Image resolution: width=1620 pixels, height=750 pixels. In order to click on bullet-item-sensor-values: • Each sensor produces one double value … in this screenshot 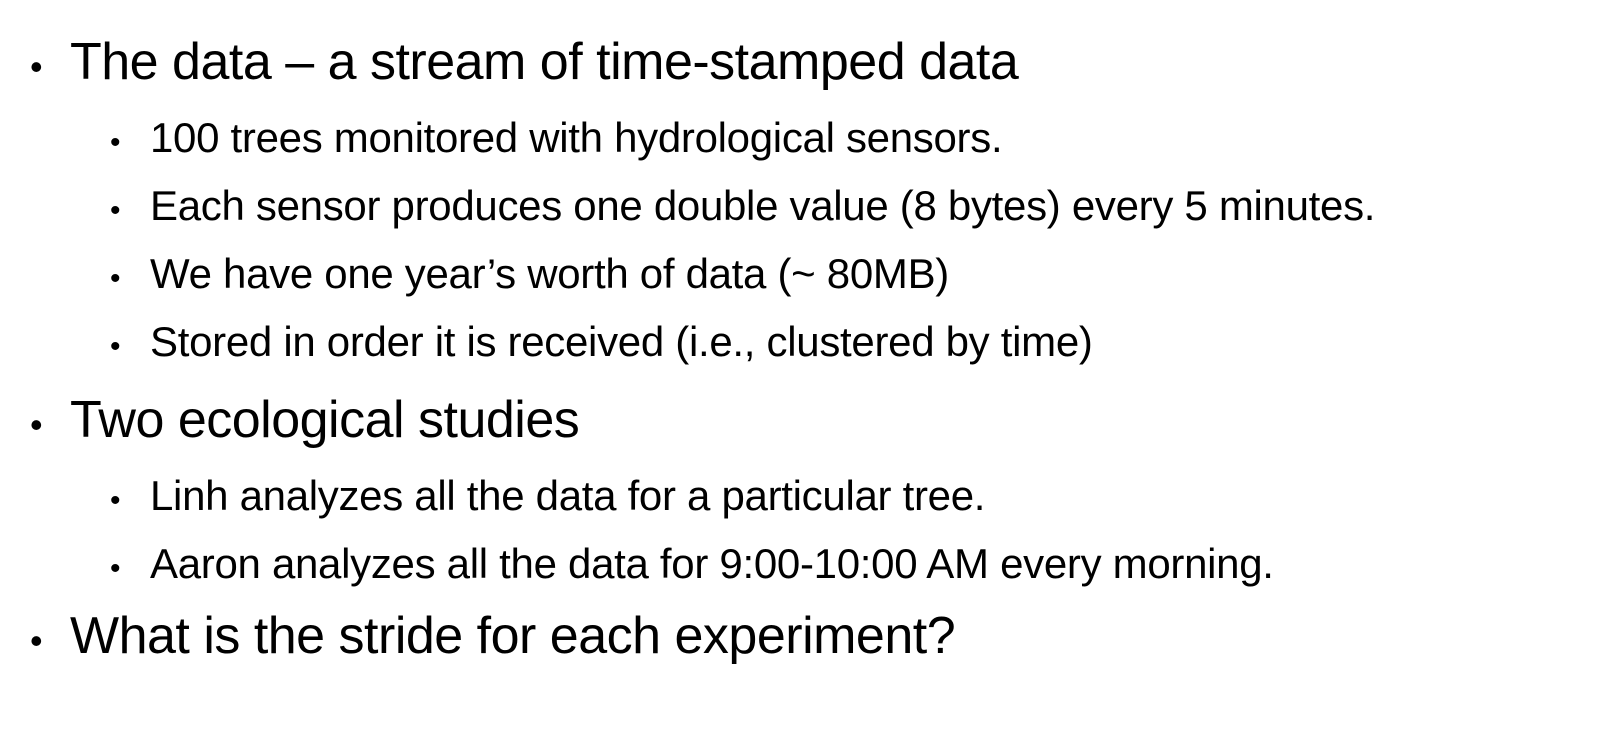, I will do `click(742, 206)`.